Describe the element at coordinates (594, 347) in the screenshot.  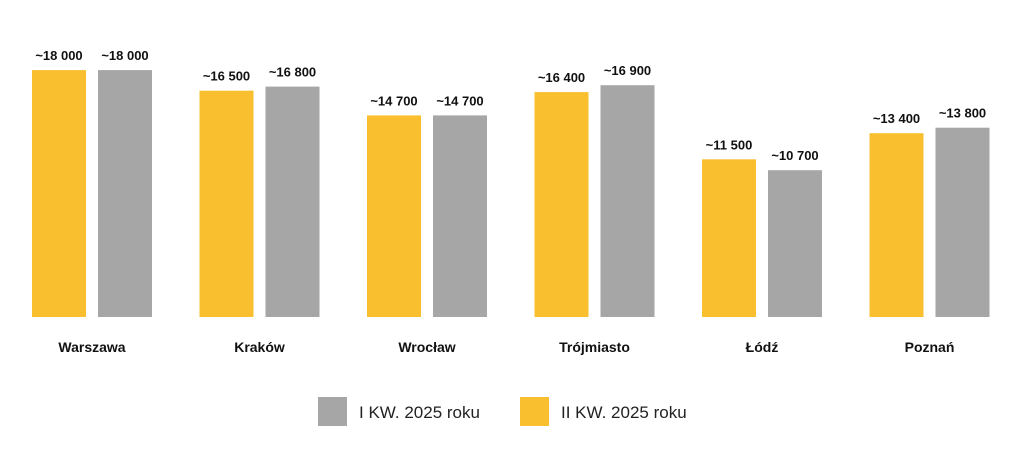
I see `category-label-trojmiasto: Trójmiasto` at that location.